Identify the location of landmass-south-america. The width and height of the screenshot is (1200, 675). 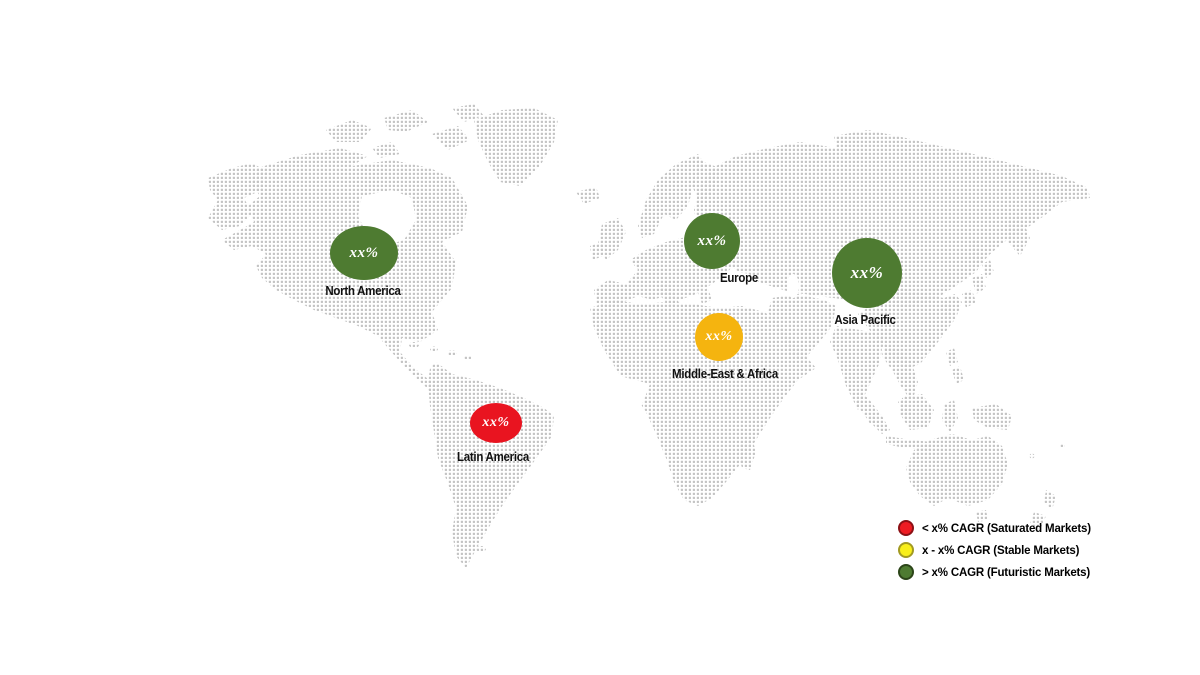
(491, 465).